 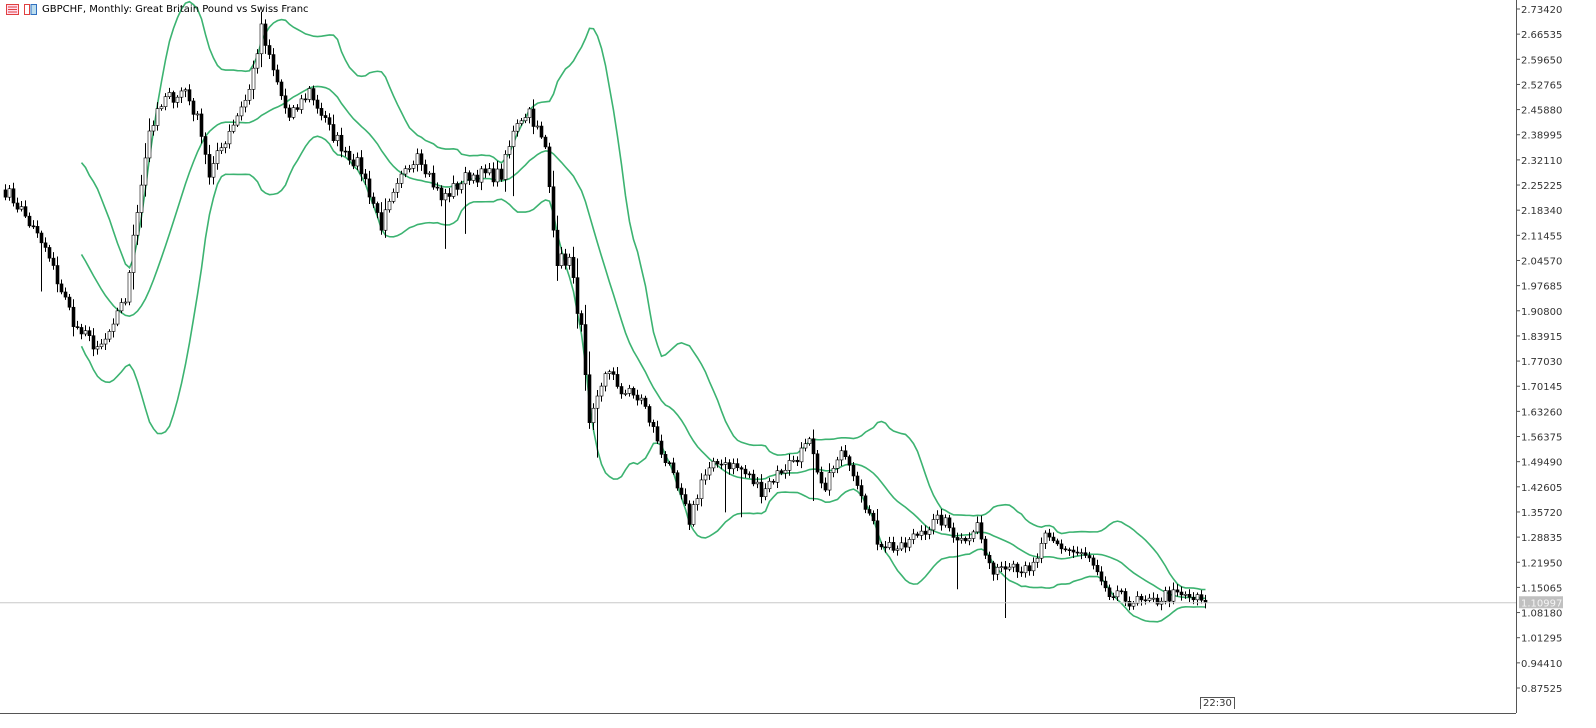 What do you see at coordinates (1541, 463) in the screenshot?
I see `y-tick-label: 1.49490` at bounding box center [1541, 463].